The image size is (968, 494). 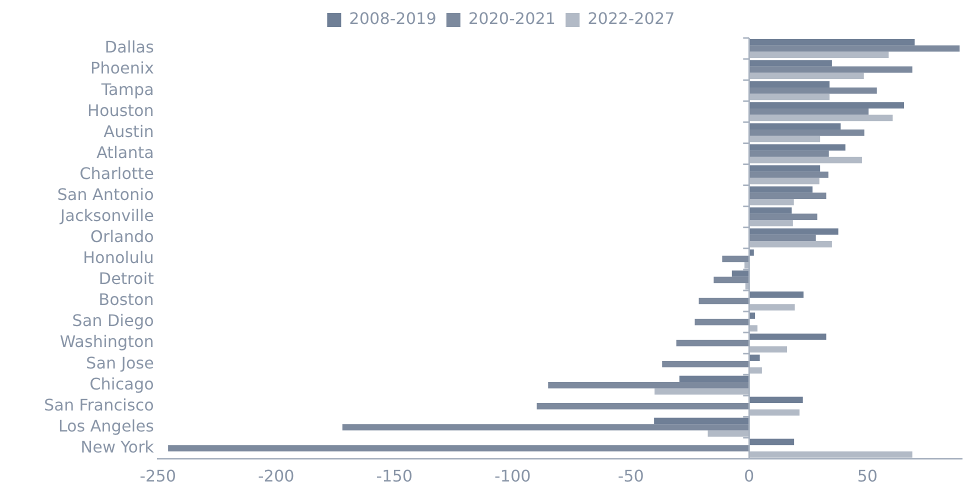 I want to click on y-tick-label: Honolulu, so click(x=118, y=258).